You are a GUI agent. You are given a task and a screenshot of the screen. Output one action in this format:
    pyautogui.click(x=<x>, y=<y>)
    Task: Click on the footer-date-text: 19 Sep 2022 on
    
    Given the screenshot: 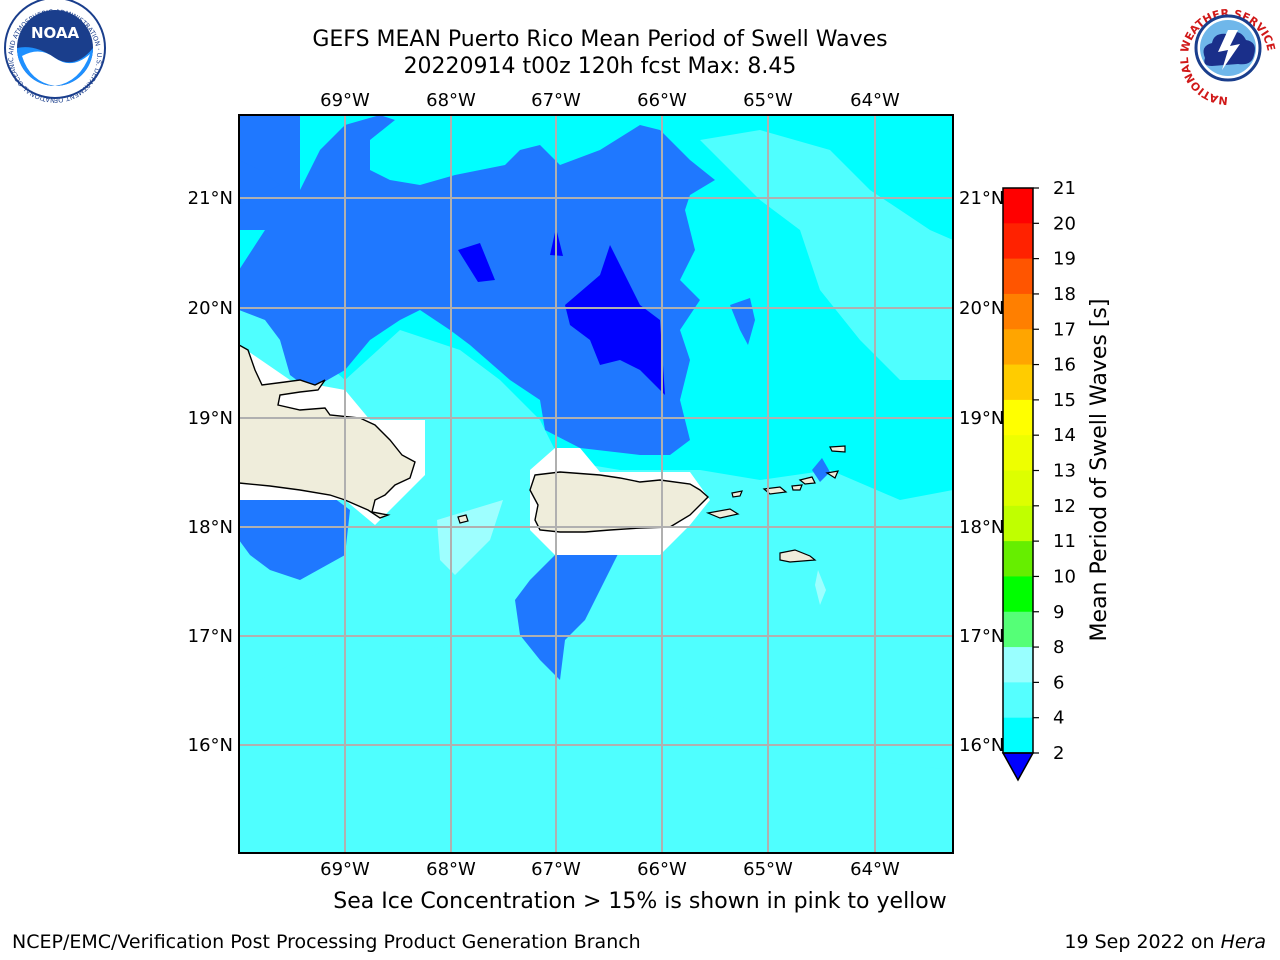 What is the action you would take?
    pyautogui.click(x=1142, y=942)
    